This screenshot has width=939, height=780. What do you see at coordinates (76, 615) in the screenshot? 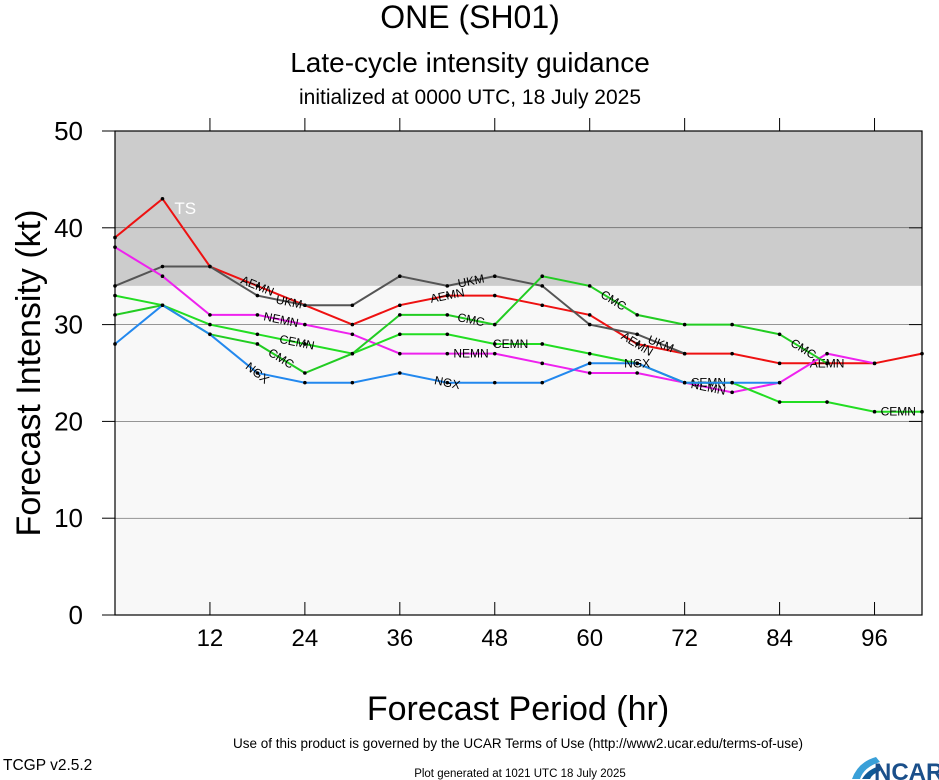
I see `y-tick-label: 0` at bounding box center [76, 615].